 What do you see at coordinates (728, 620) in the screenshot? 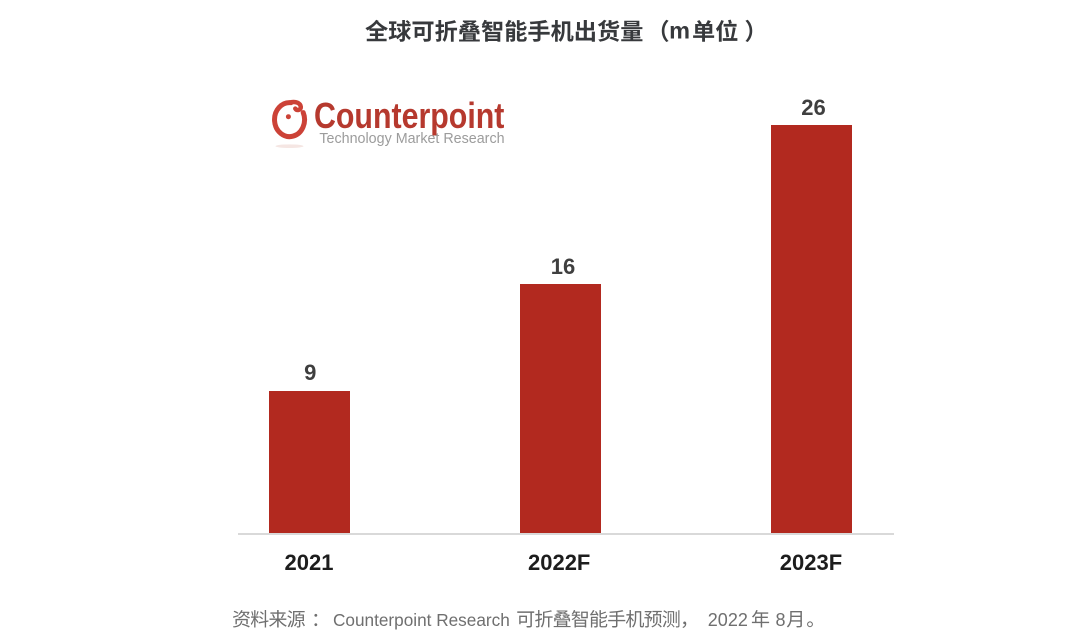
I see `svg-text: 2022` at bounding box center [728, 620].